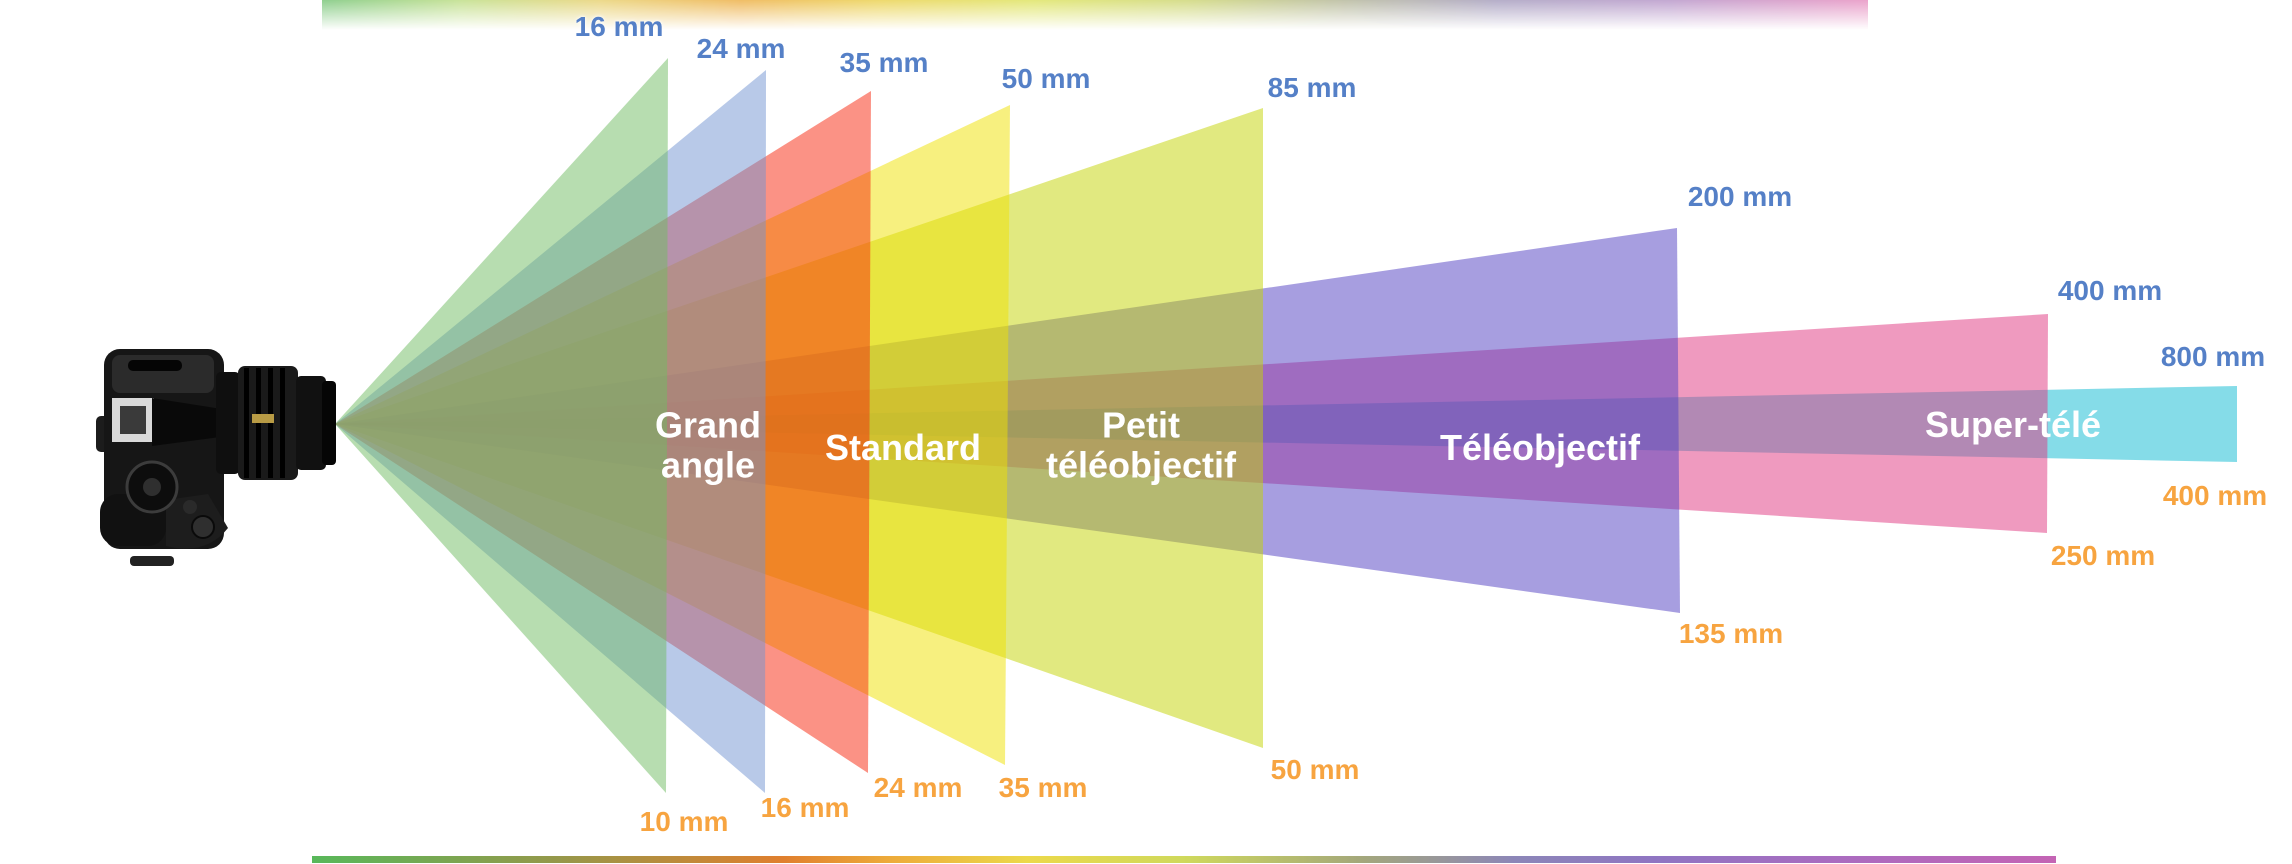 The height and width of the screenshot is (864, 2292). Describe the element at coordinates (1184, 859) in the screenshot. I see `bottom-gradient-bar` at that location.